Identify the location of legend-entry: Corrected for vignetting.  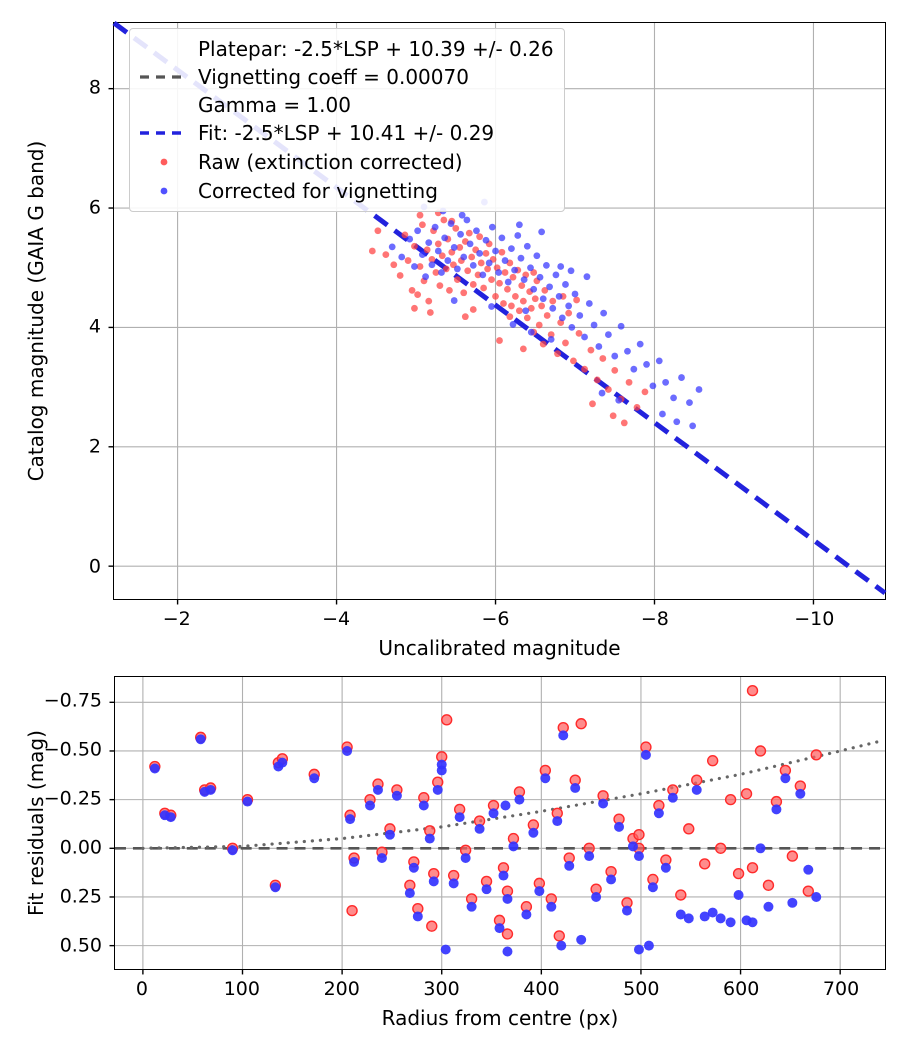
(346, 190).